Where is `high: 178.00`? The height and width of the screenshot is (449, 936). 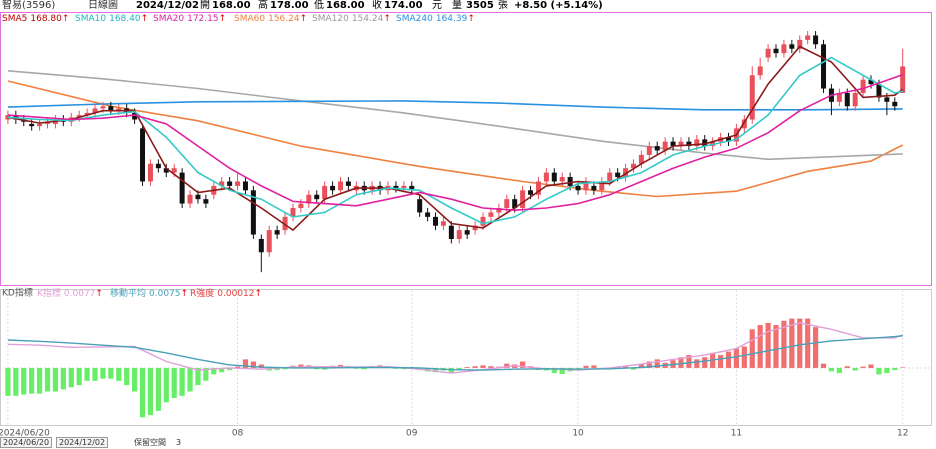 high: 178.00 is located at coordinates (289, 5).